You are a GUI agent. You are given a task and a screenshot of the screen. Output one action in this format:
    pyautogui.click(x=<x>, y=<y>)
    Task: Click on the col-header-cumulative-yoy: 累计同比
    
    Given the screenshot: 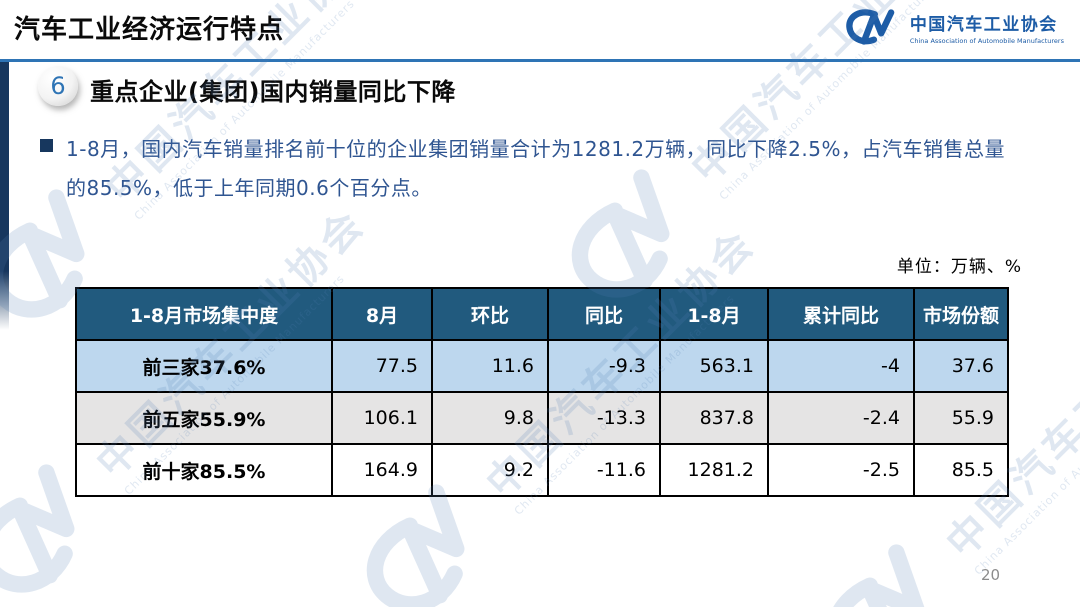 What is the action you would take?
    pyautogui.click(x=841, y=314)
    